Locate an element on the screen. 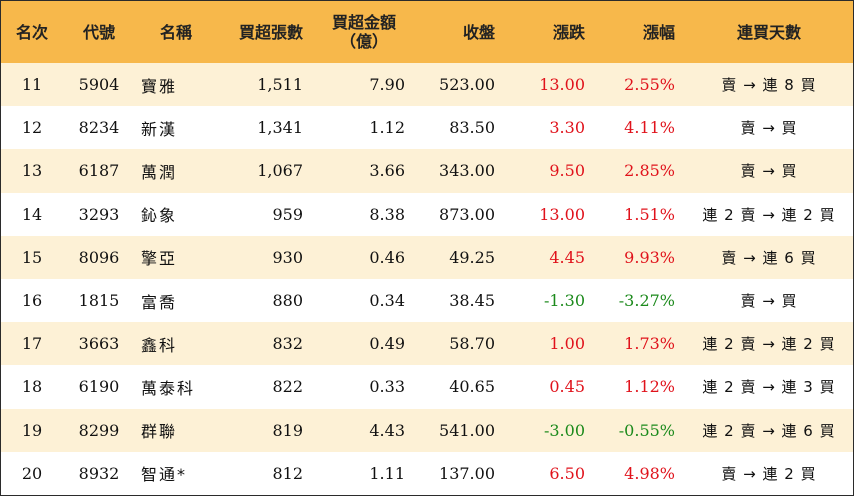 This screenshot has height=496, width=854. lots-cell: 822 is located at coordinates (287, 387).